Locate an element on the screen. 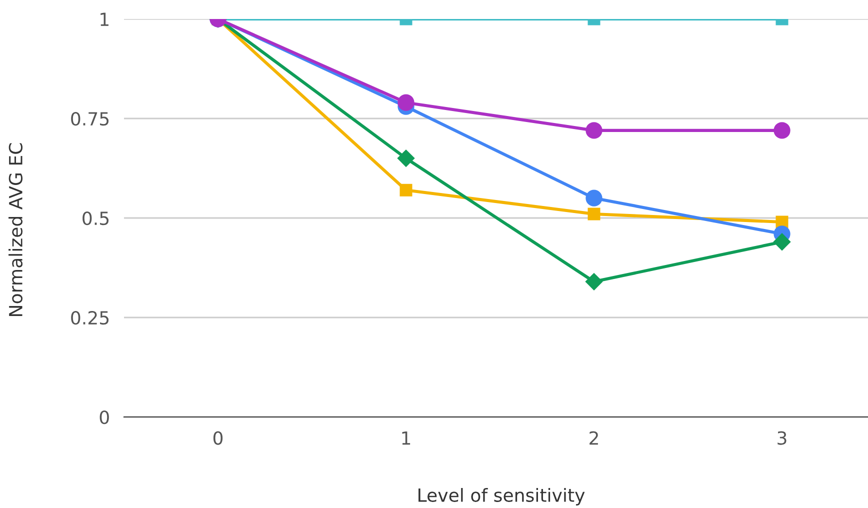 This screenshot has width=868, height=508. x-tick-label: 2 is located at coordinates (594, 438).